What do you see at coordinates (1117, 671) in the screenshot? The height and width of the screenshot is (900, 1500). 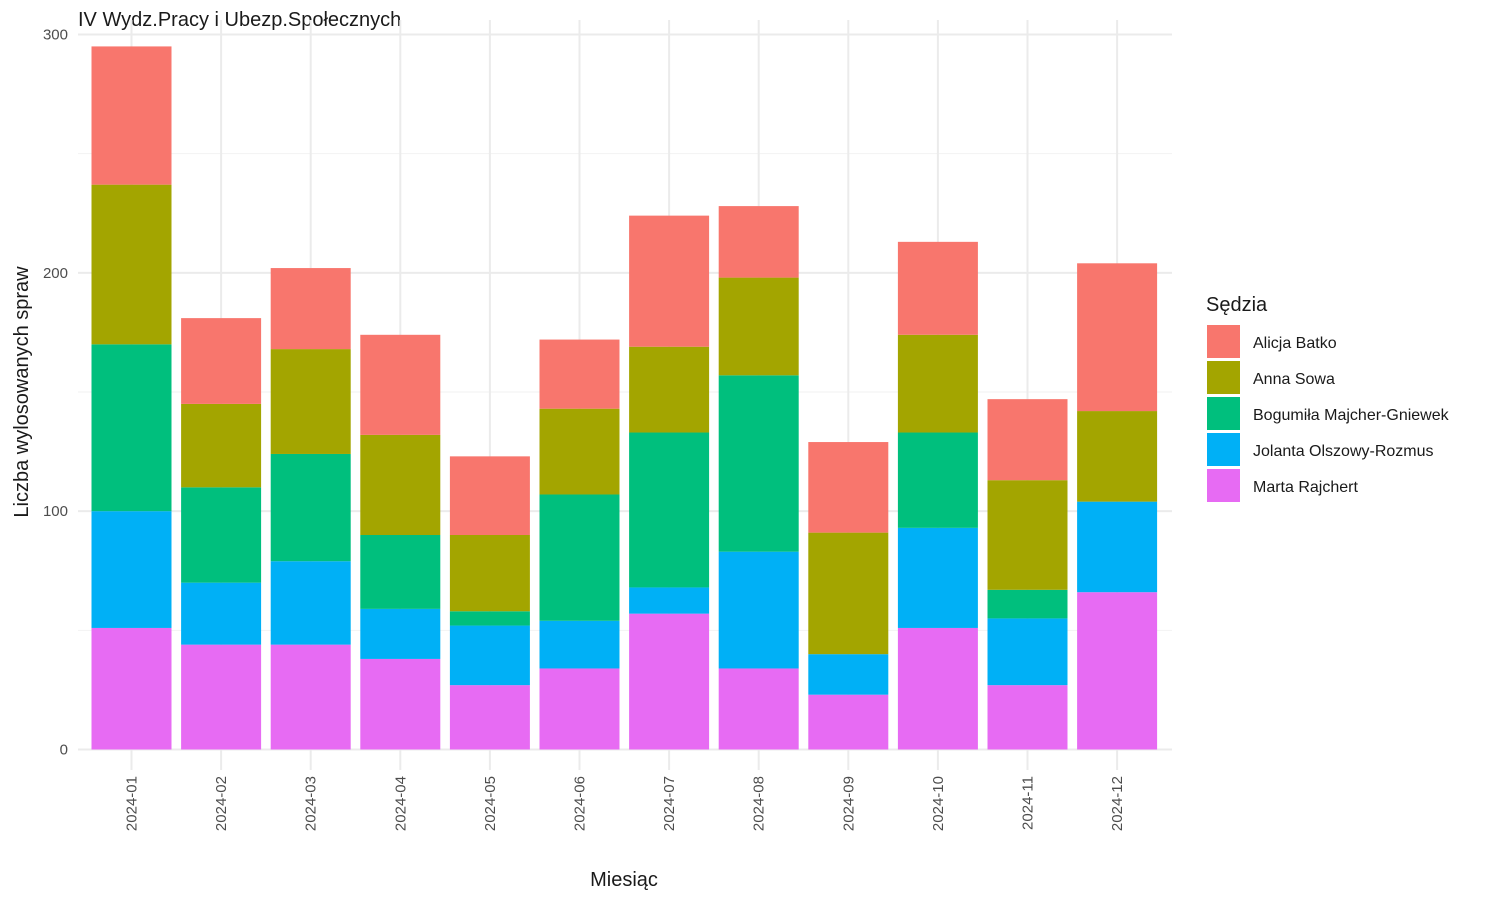 I see `bar-segment-2024-12-marta-rajchert` at bounding box center [1117, 671].